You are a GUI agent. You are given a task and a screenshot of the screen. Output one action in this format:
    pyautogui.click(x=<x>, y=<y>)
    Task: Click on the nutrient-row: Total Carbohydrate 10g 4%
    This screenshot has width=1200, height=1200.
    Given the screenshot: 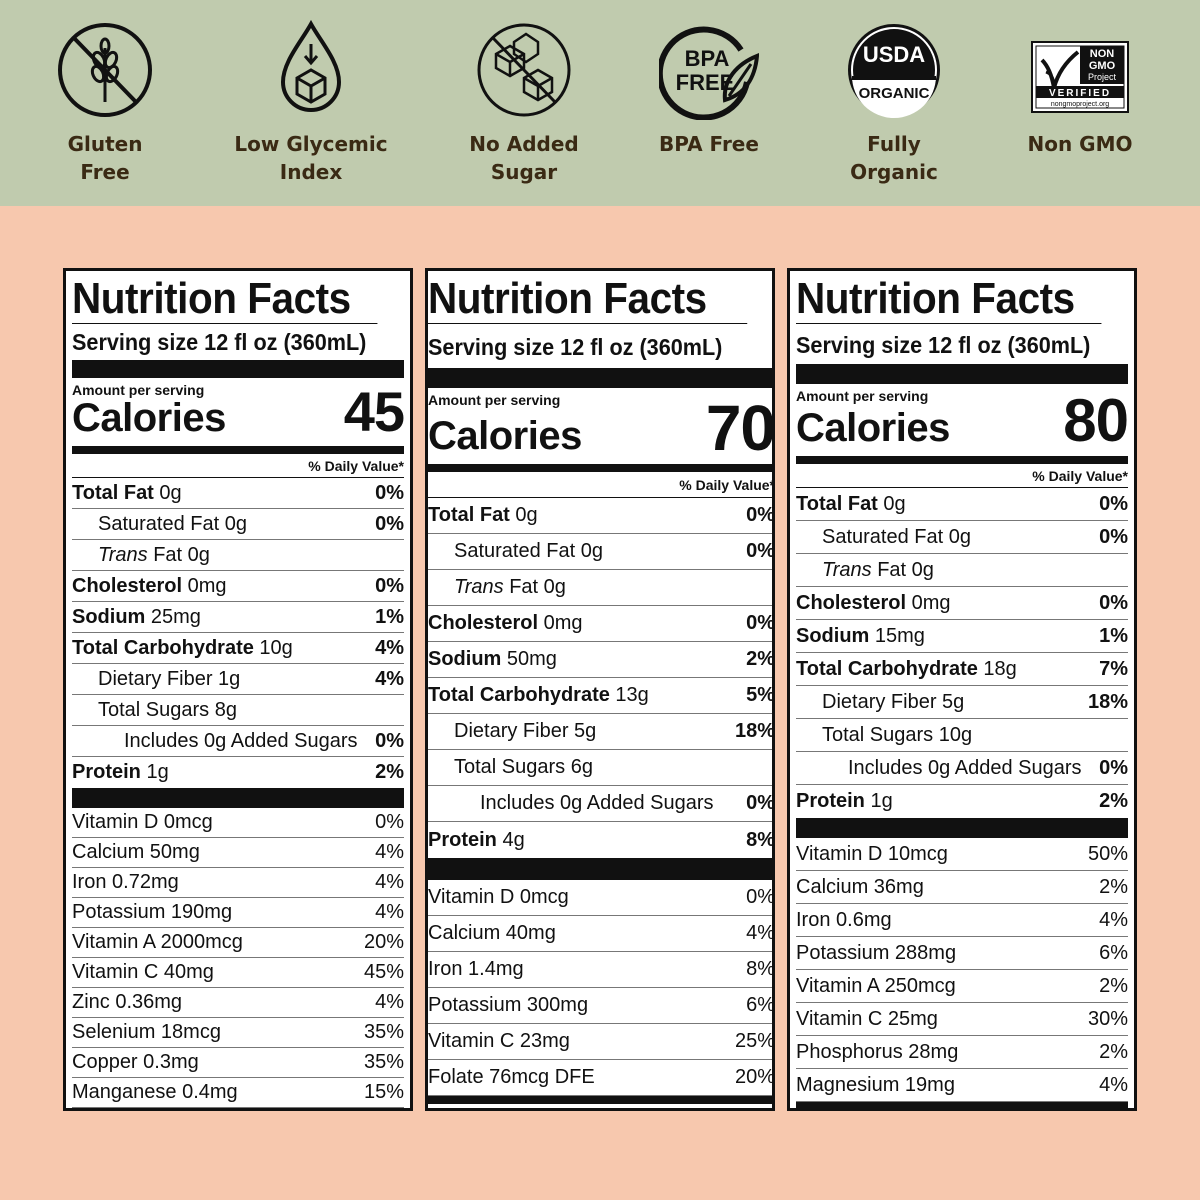 What is the action you would take?
    pyautogui.click(x=238, y=648)
    